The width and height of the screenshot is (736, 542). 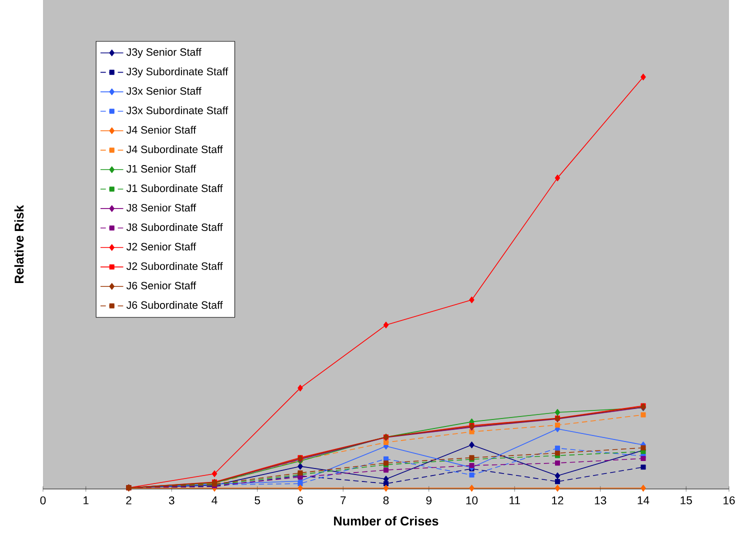 What do you see at coordinates (161, 208) in the screenshot?
I see `legend-label: J8 Senior Staff` at bounding box center [161, 208].